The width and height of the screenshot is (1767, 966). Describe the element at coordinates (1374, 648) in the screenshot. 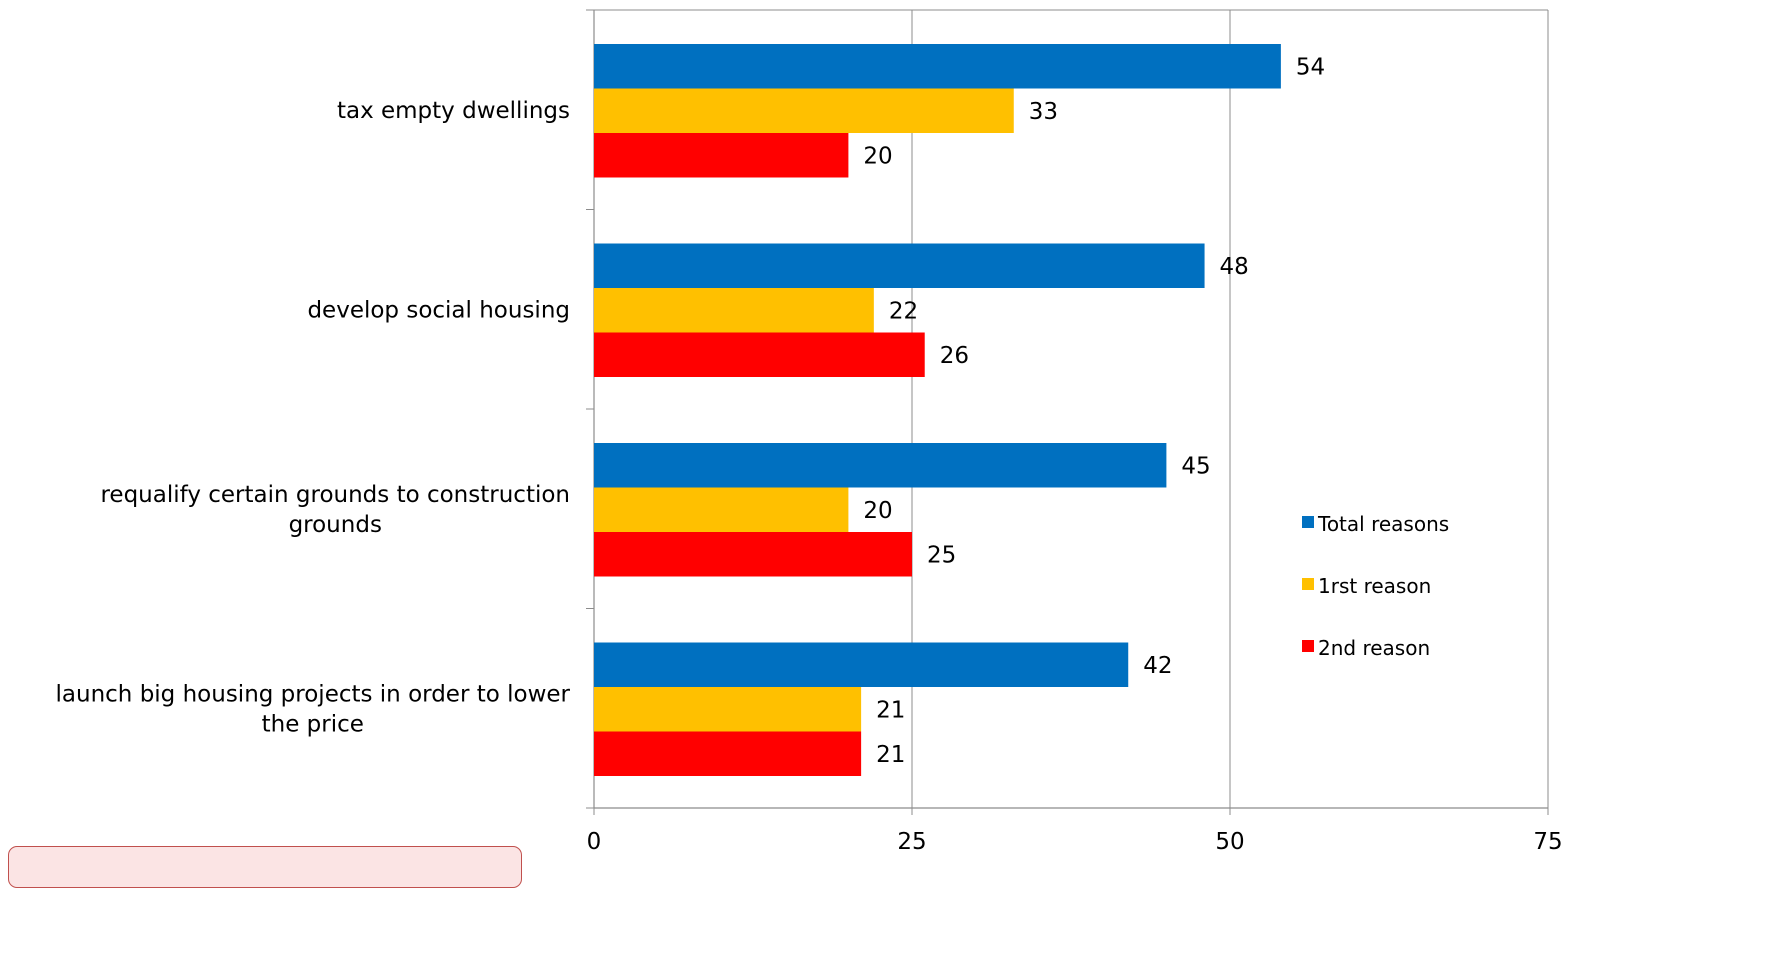

I see `legend-label: 2nd reason` at that location.